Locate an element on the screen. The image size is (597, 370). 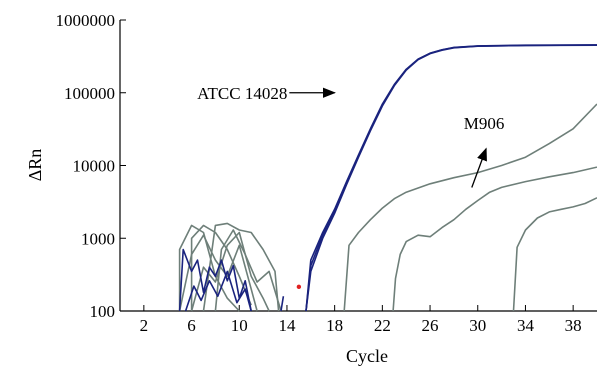
x-tick-label: 10 is located at coordinates (239, 325).